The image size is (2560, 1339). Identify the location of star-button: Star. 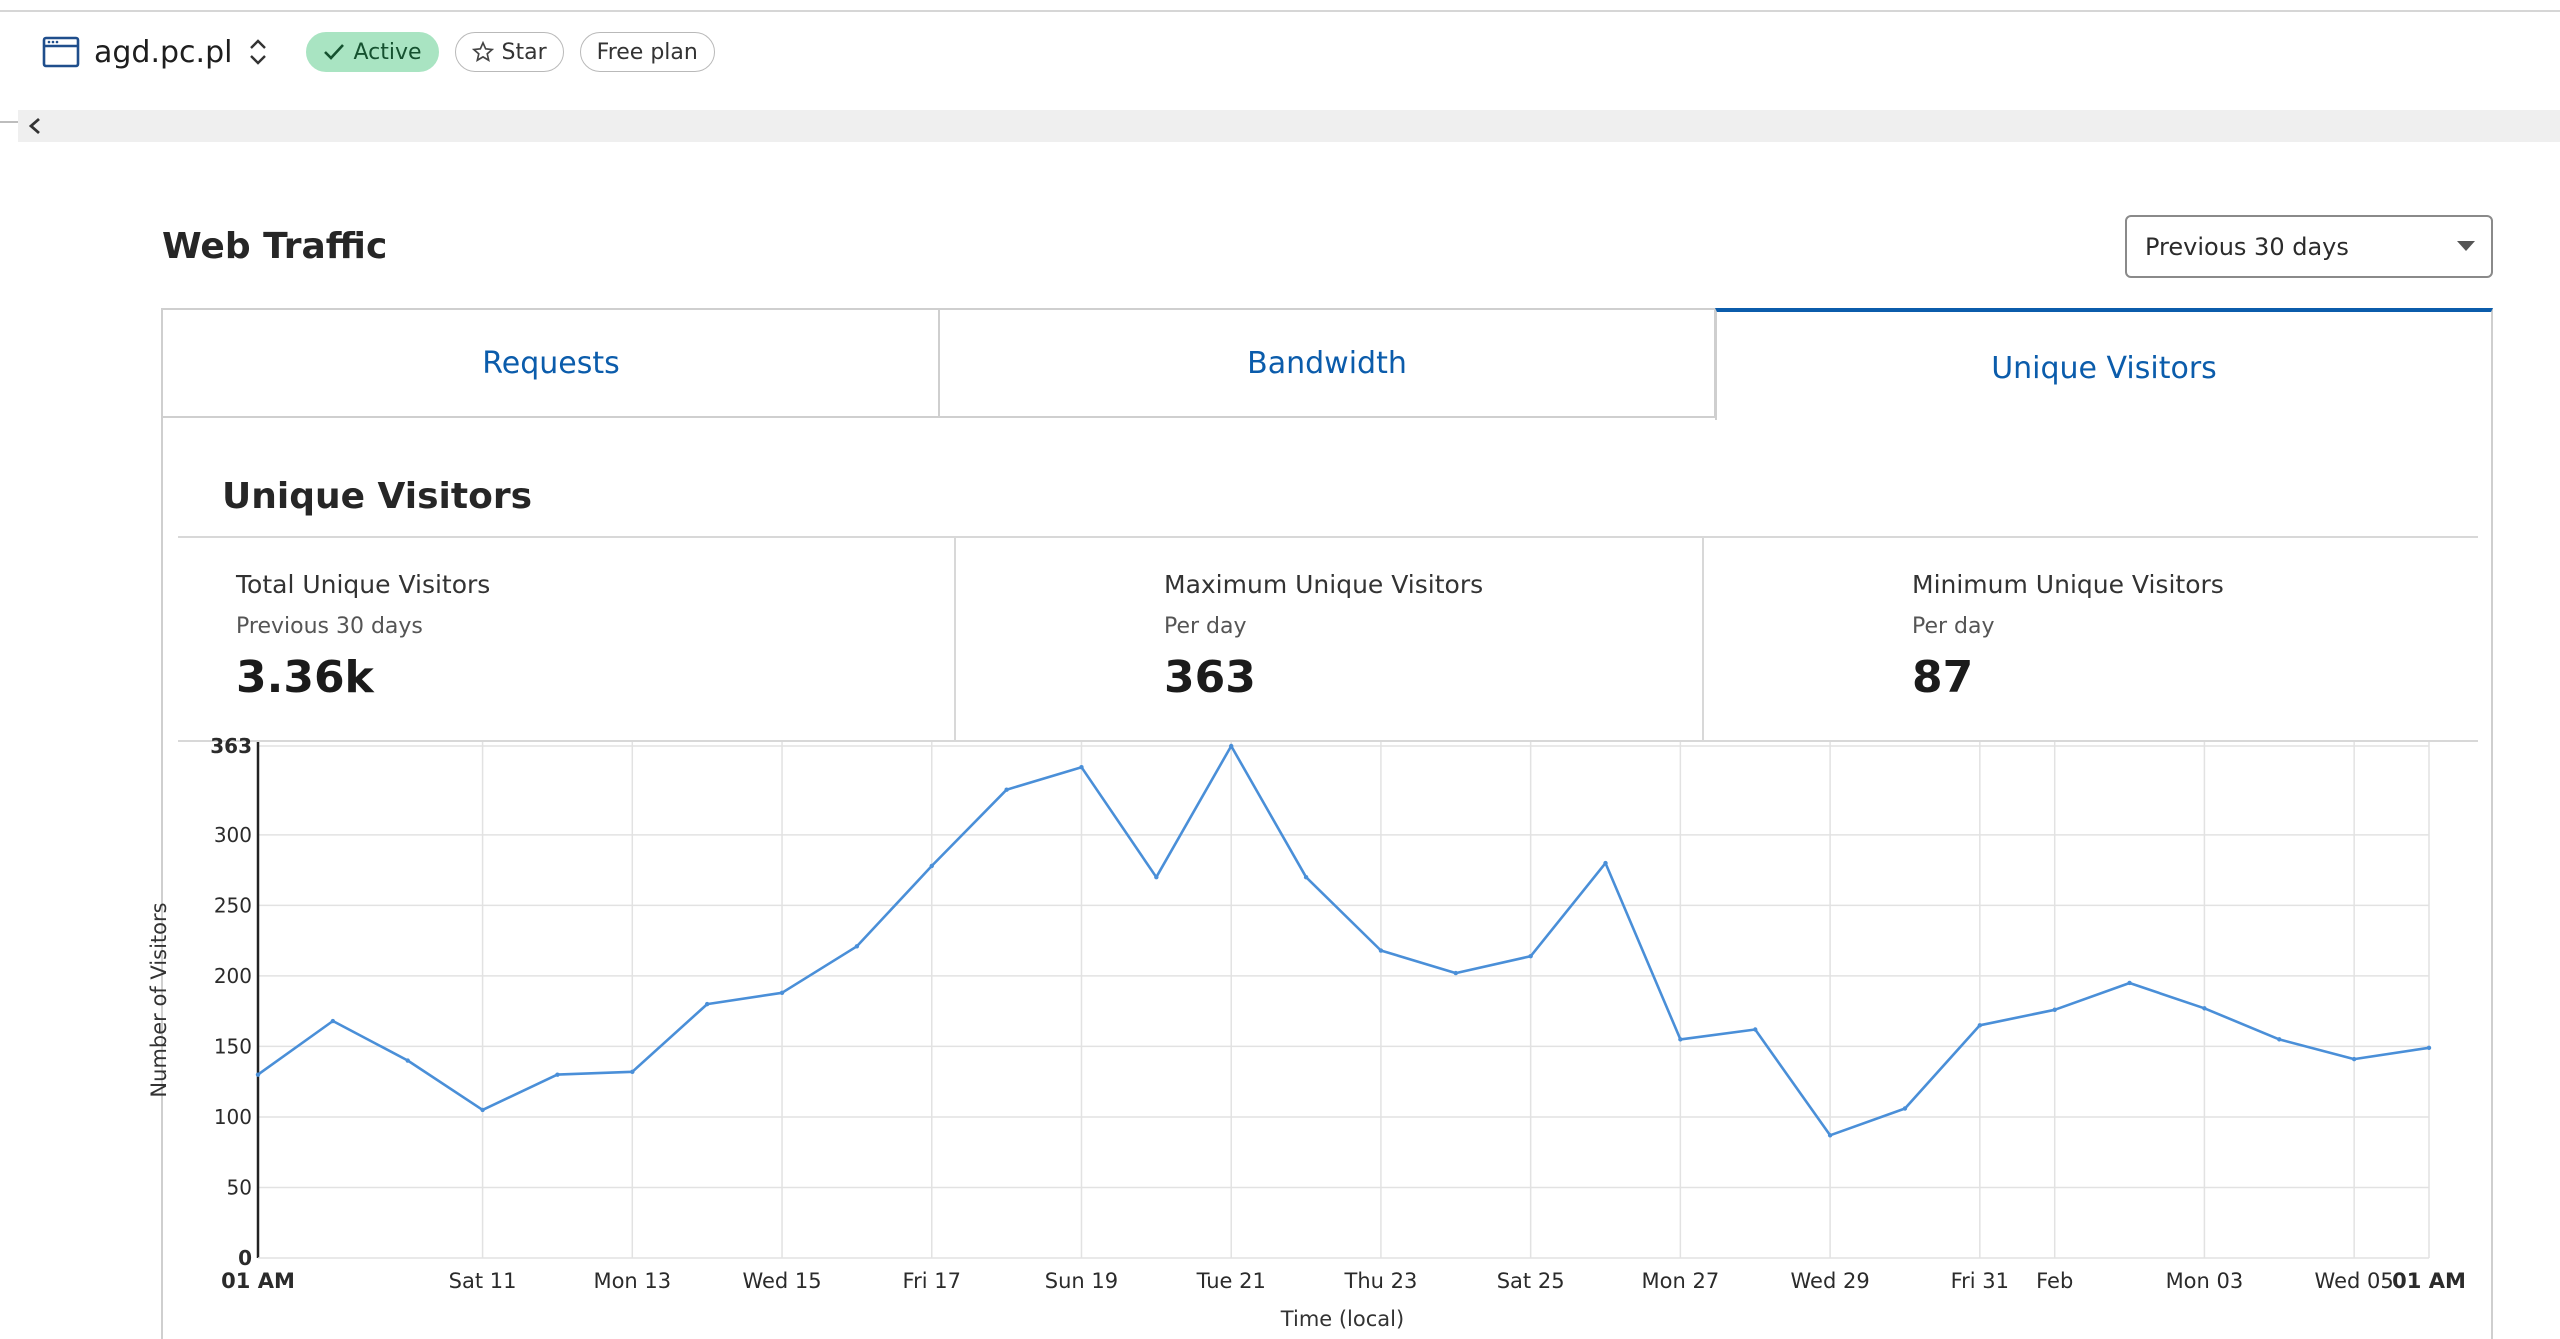
(509, 52).